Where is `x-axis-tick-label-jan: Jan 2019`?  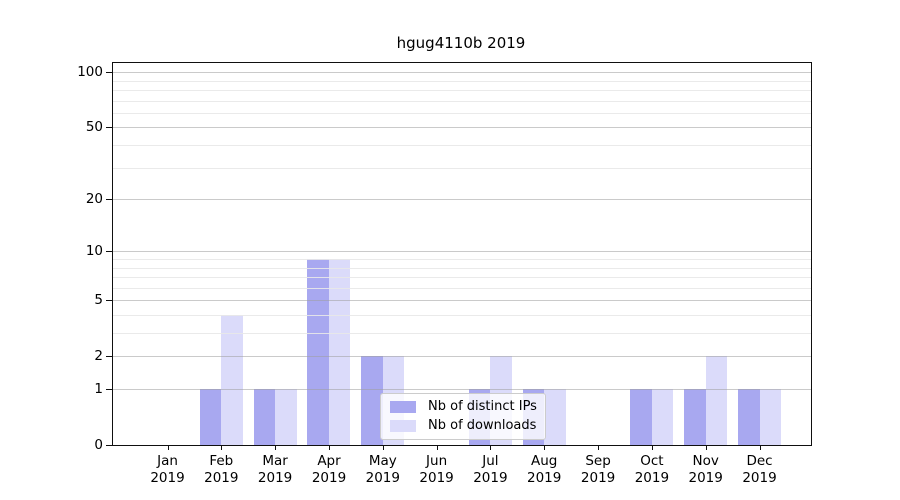 x-axis-tick-label-jan: Jan 2019 is located at coordinates (167, 469).